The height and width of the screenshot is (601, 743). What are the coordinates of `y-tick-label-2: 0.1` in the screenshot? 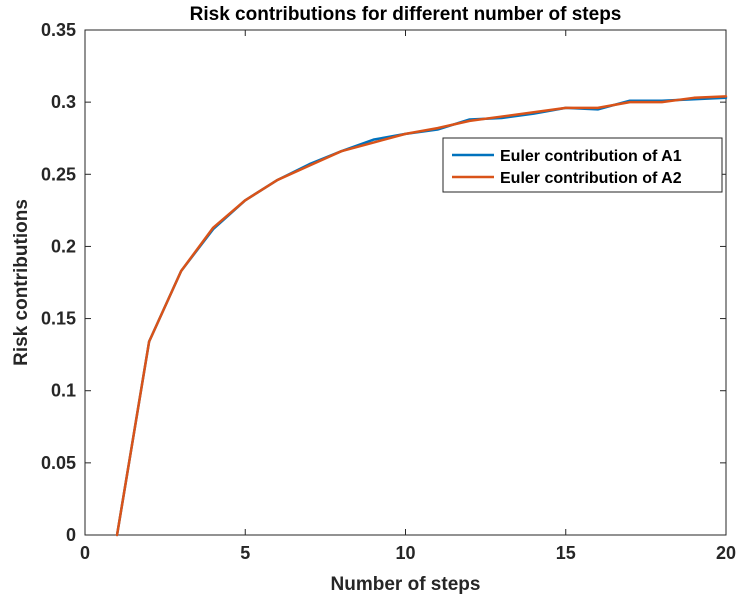 It's located at (63, 391).